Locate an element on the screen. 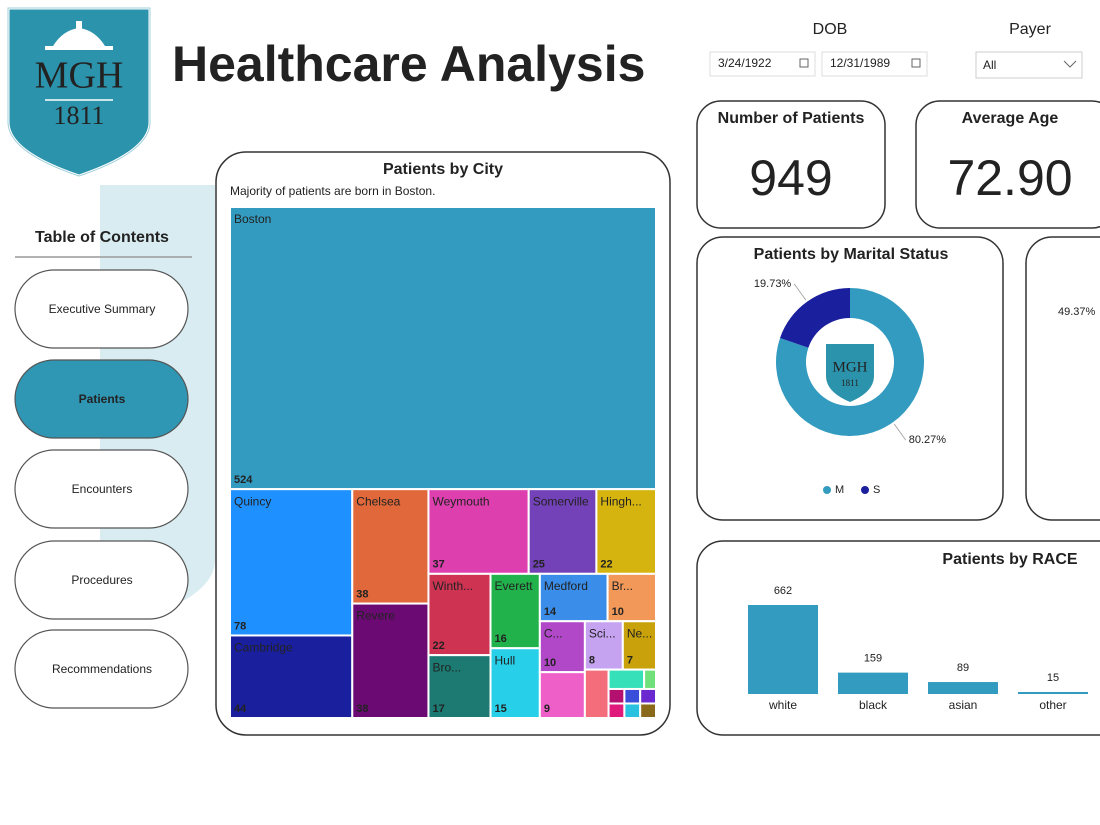 The image size is (1100, 825). data-label: 159 is located at coordinates (873, 659).